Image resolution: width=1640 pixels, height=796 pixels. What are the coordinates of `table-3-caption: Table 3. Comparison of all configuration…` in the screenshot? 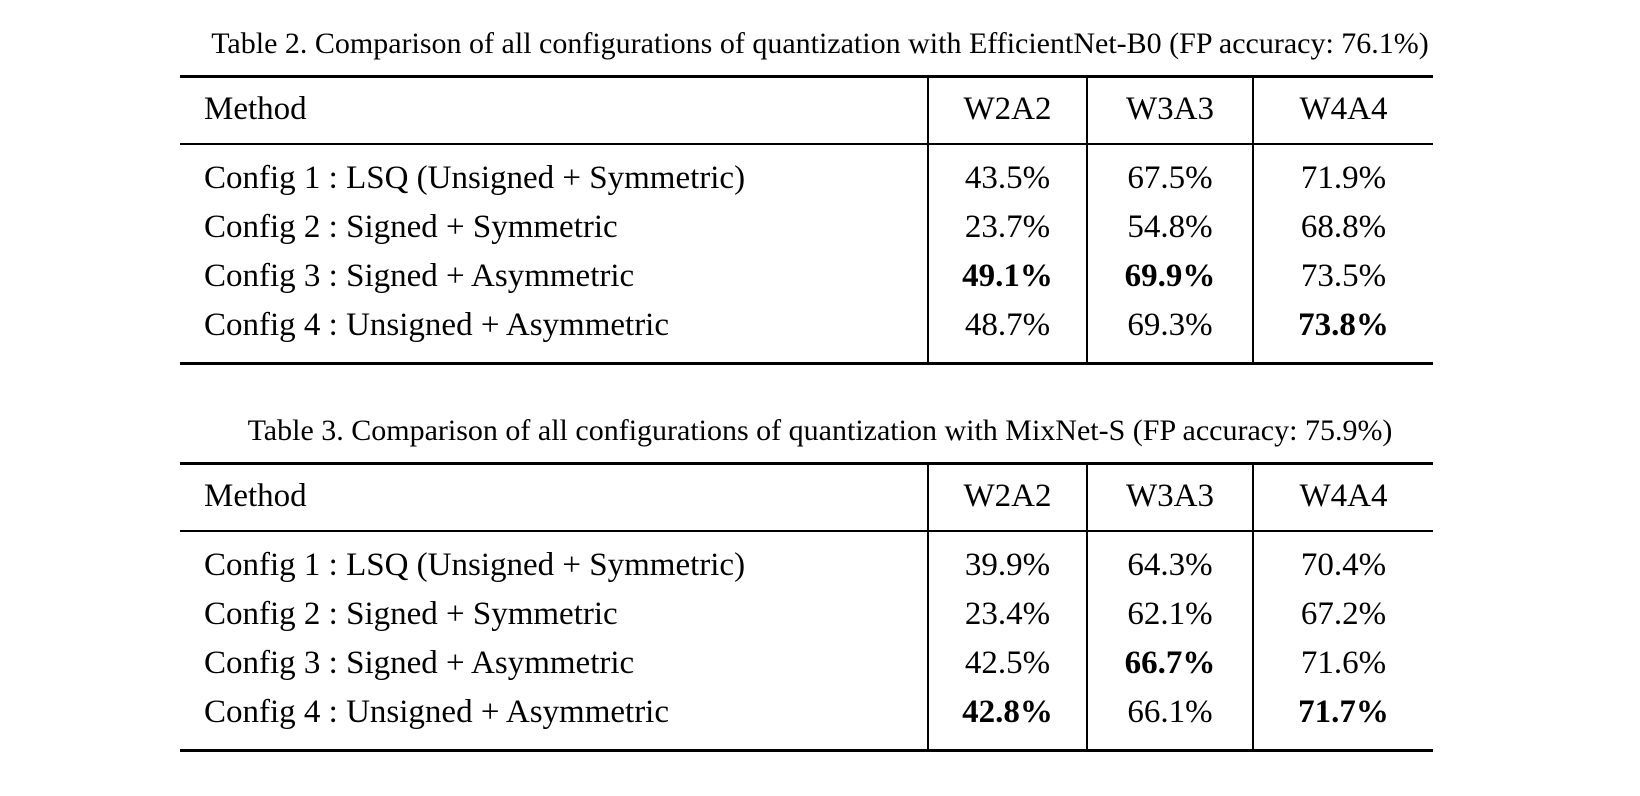 It's located at (820, 430).